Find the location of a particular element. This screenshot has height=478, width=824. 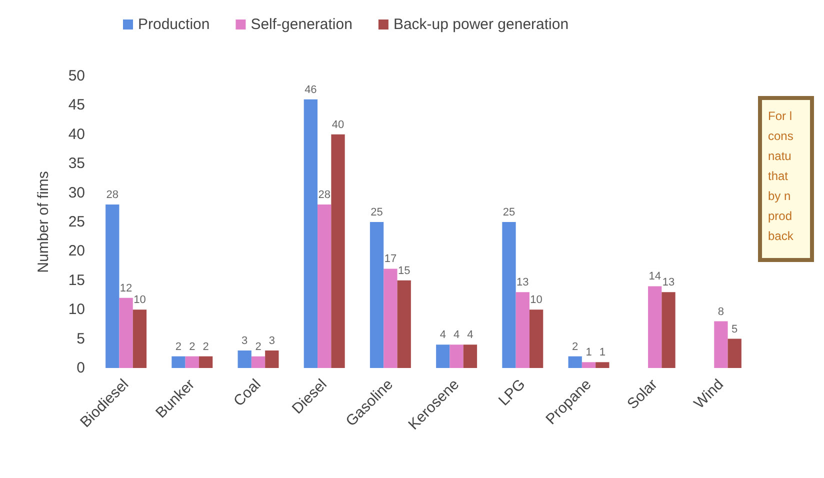

legend-label: Self-generation is located at coordinates (301, 24).